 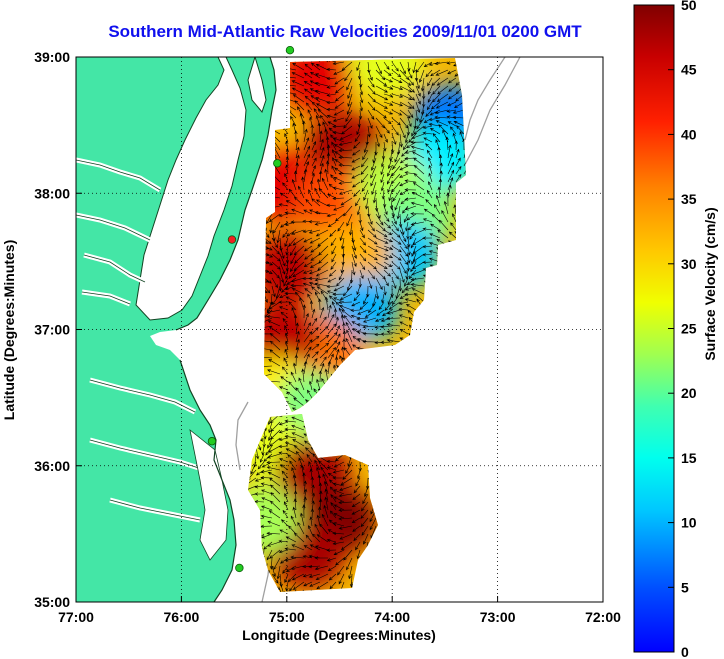 I want to click on y-tick-label: 37:00, so click(x=52, y=330).